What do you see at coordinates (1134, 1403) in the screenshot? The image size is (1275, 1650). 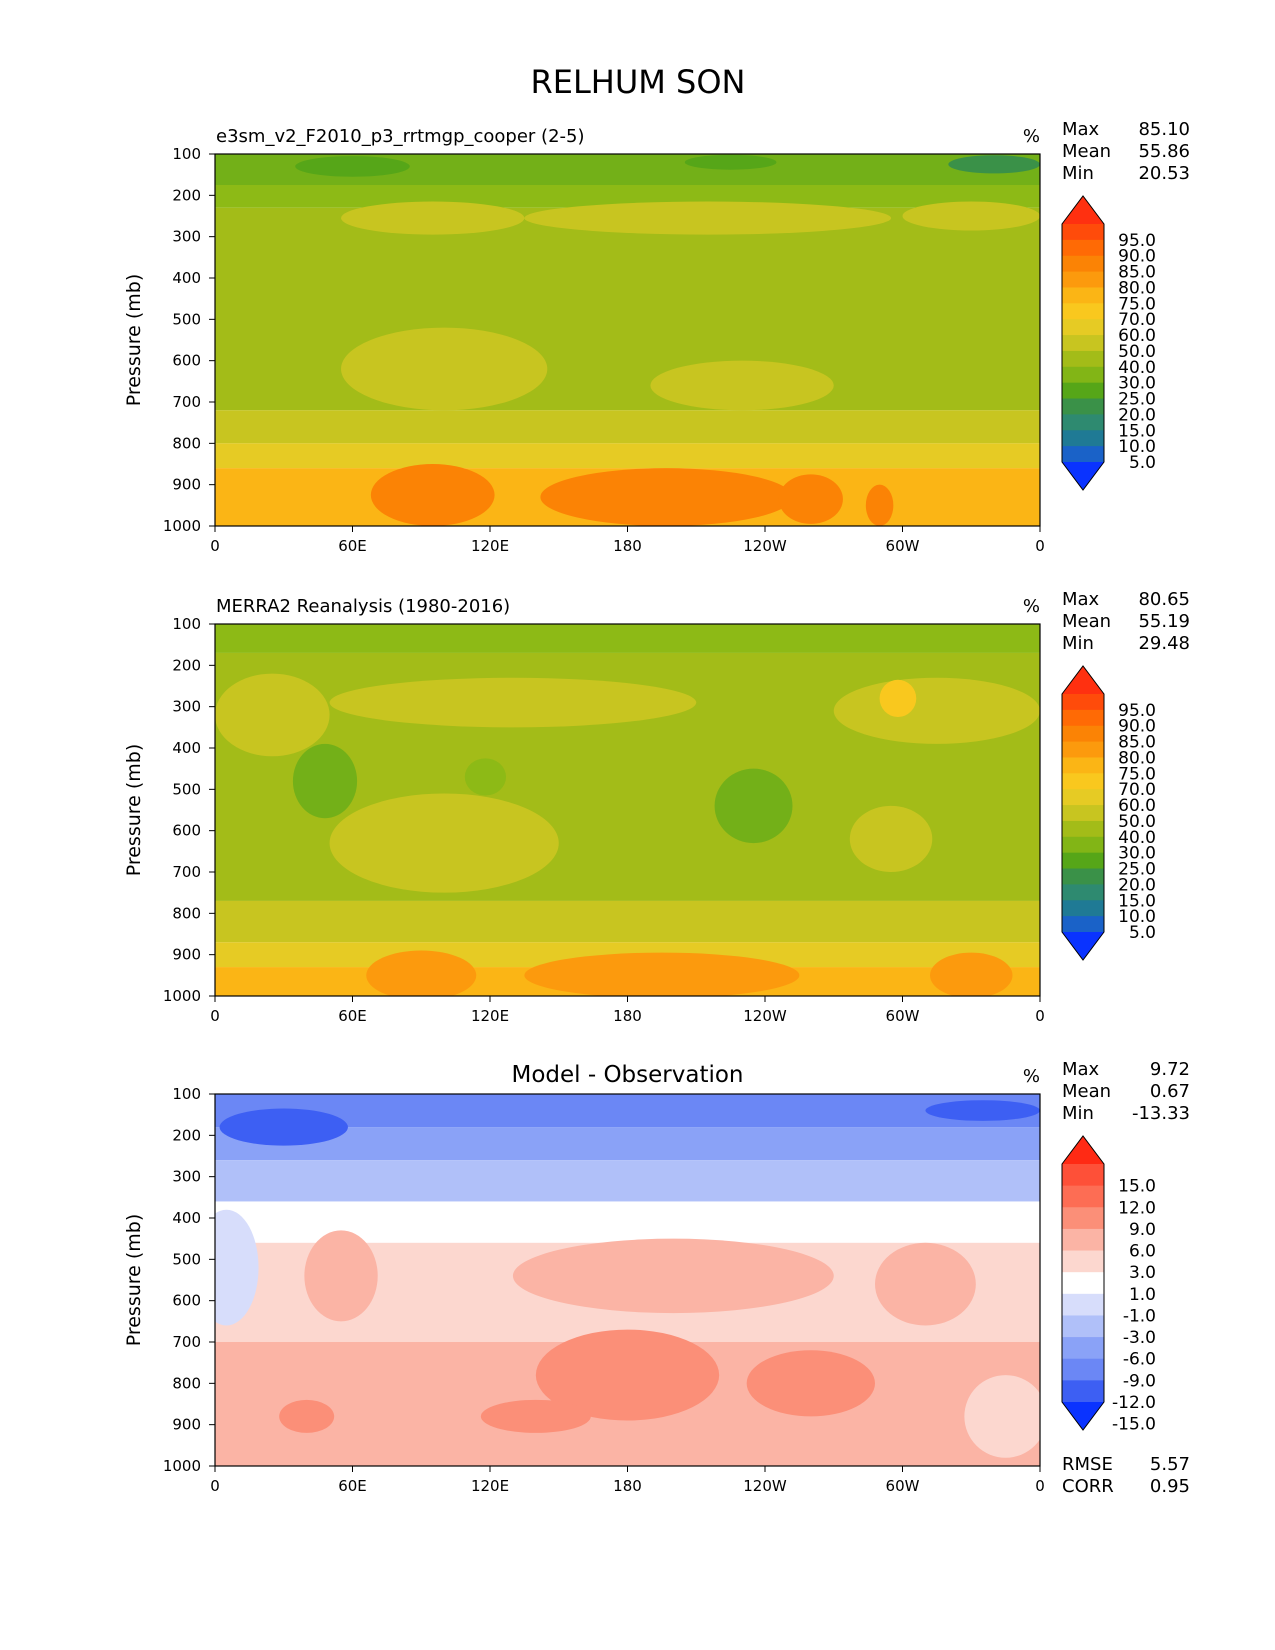 I see `colorbar-tick-label: -12.0` at bounding box center [1134, 1403].